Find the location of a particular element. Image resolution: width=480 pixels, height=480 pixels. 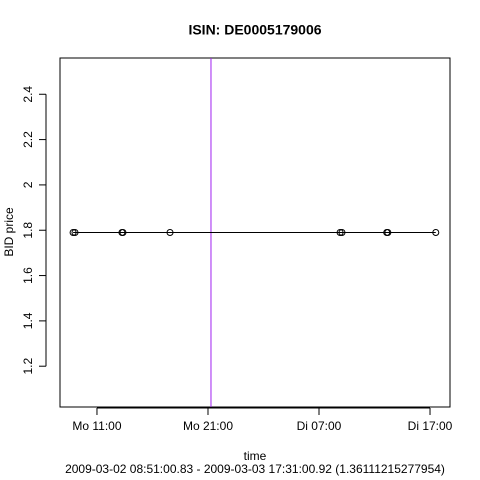

y-tick-label: 2 is located at coordinates (28, 184).